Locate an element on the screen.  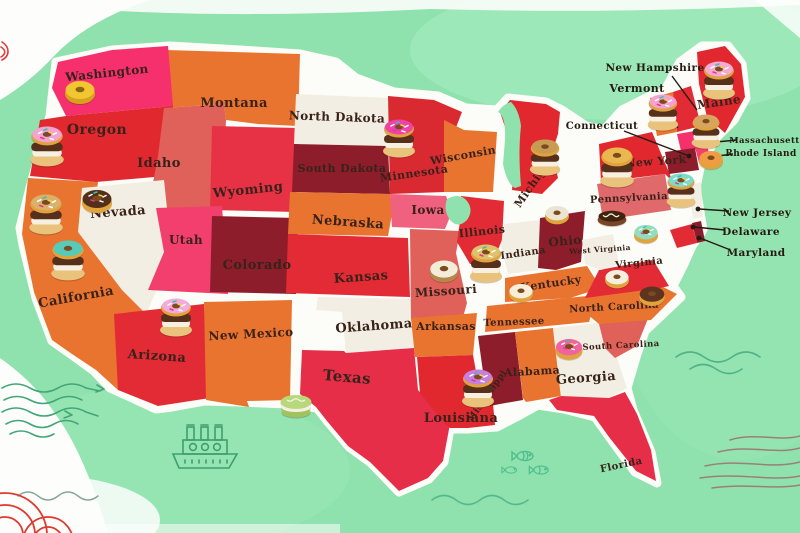
state-tennessee is located at coordinates (541, 313).